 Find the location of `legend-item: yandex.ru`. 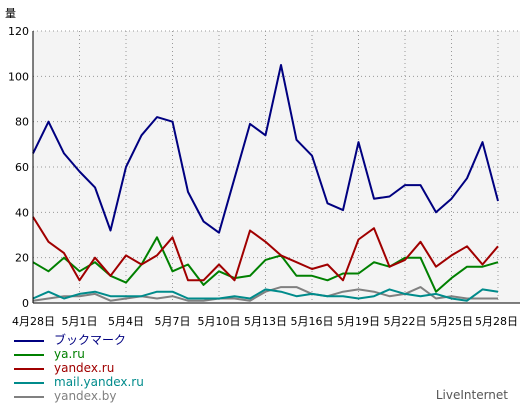

legend-item: yandex.ru is located at coordinates (114, 368).